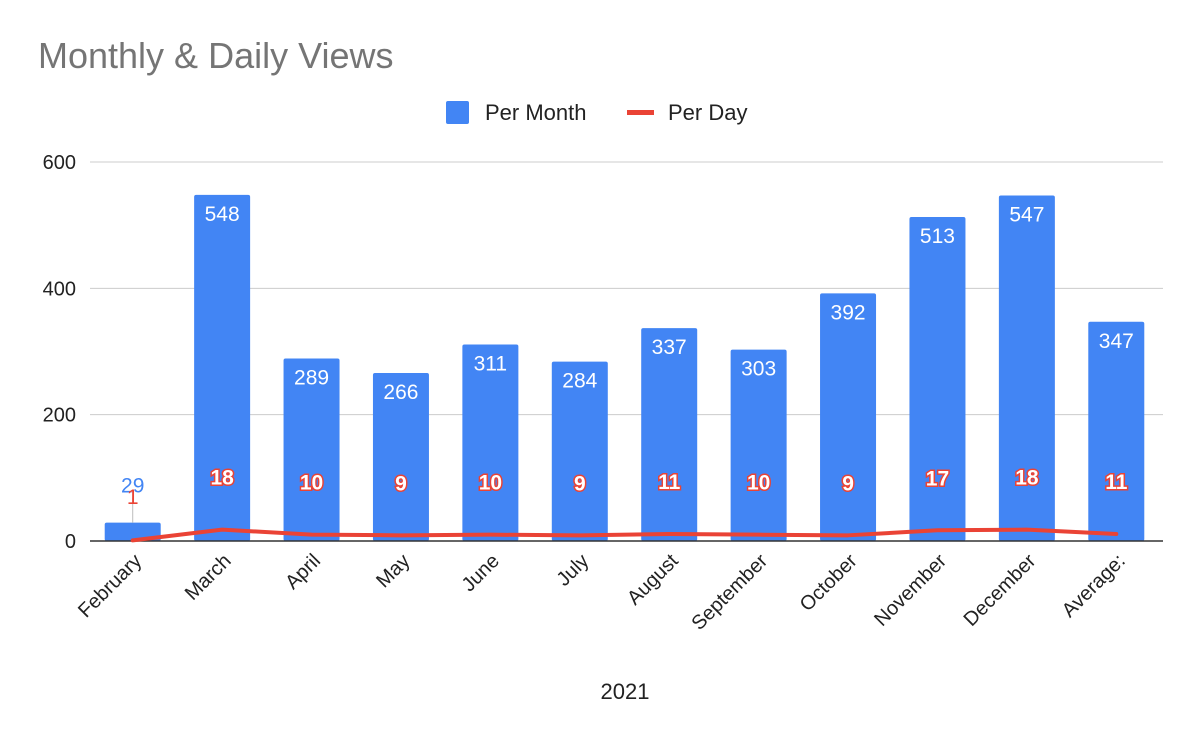 This screenshot has width=1200, height=742. I want to click on bar-value-label: 513, so click(937, 236).